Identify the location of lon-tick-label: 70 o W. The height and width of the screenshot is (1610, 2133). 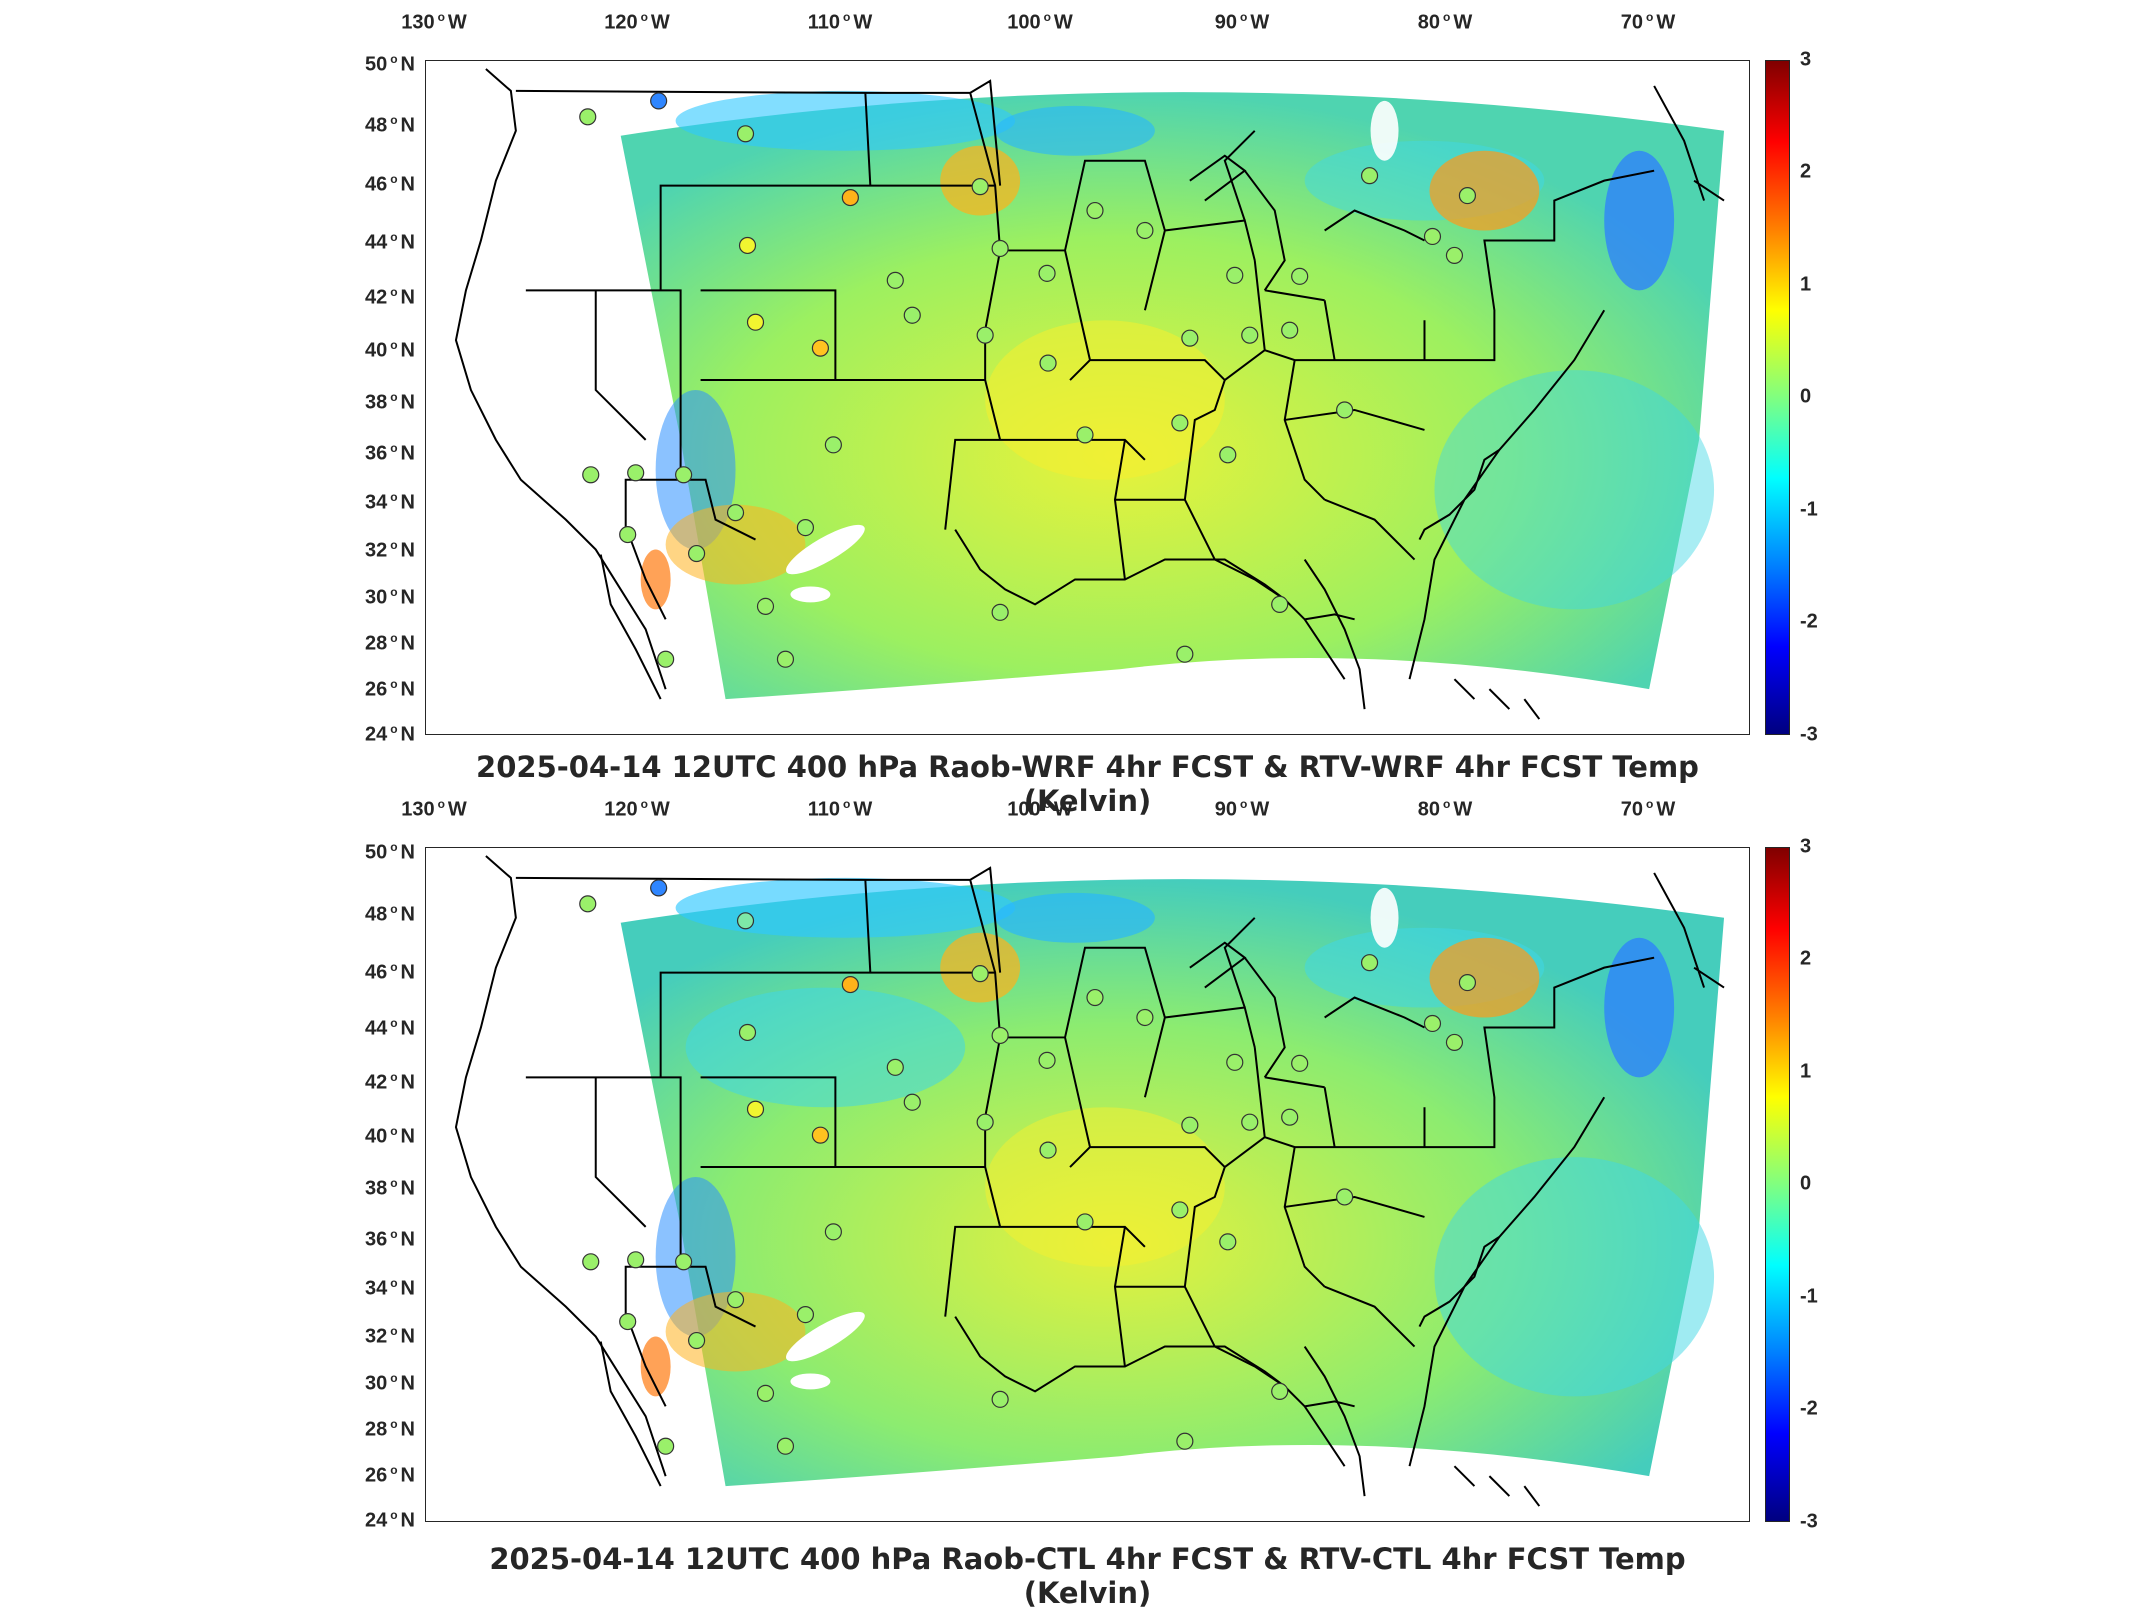
(1648, 22).